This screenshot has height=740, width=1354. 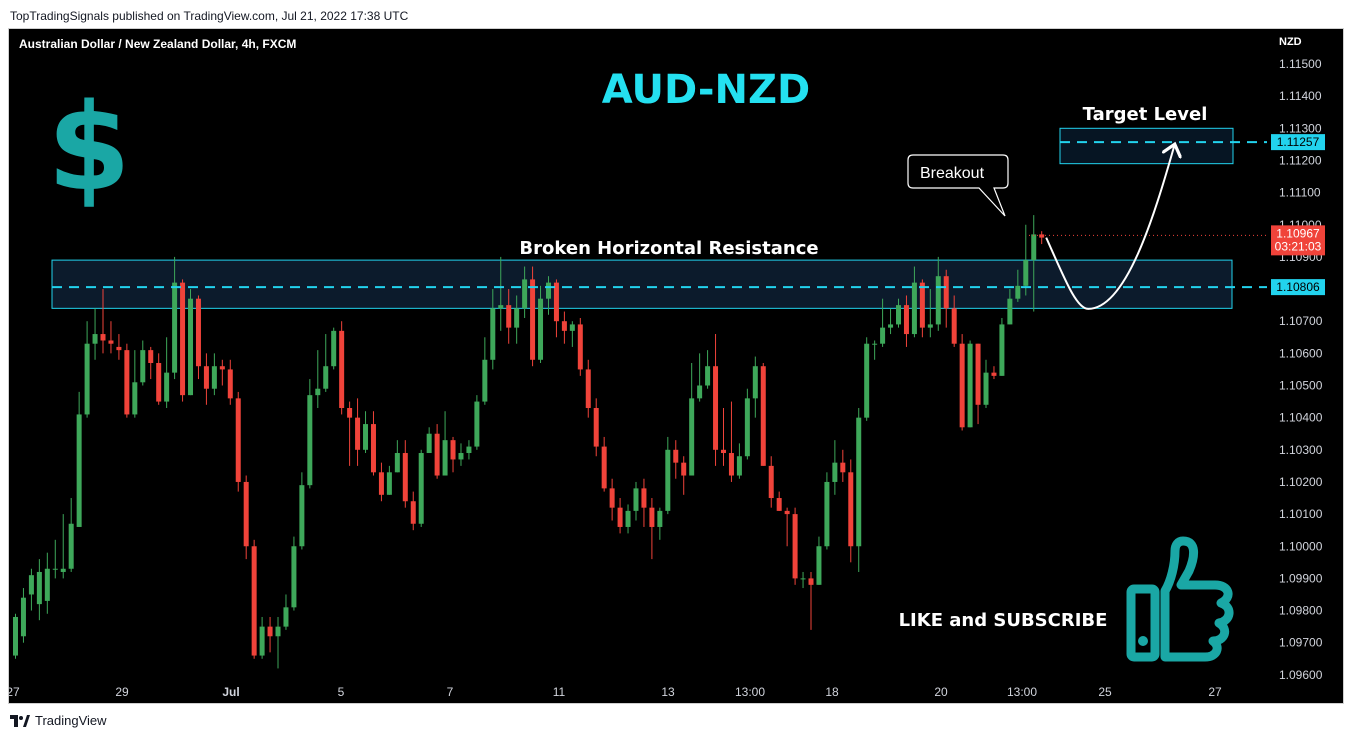 I want to click on price-axis-label: 1.10600, so click(x=1301, y=353).